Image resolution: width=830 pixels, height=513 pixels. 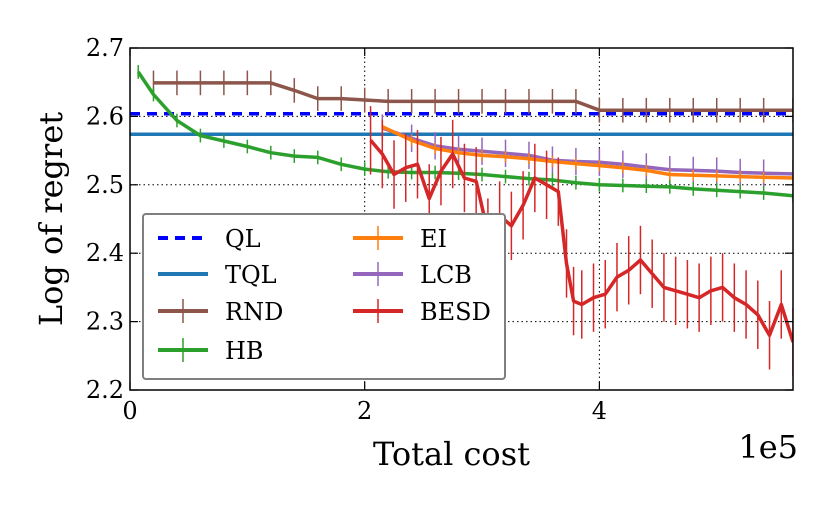 I want to click on x-tick-label: 4, so click(x=599, y=411).